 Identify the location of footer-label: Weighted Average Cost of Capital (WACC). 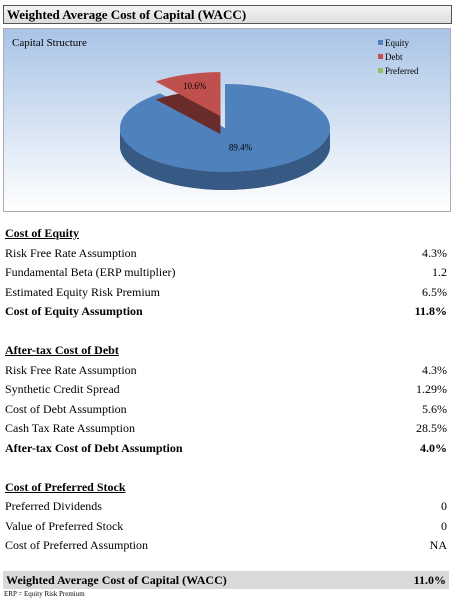
(116, 580).